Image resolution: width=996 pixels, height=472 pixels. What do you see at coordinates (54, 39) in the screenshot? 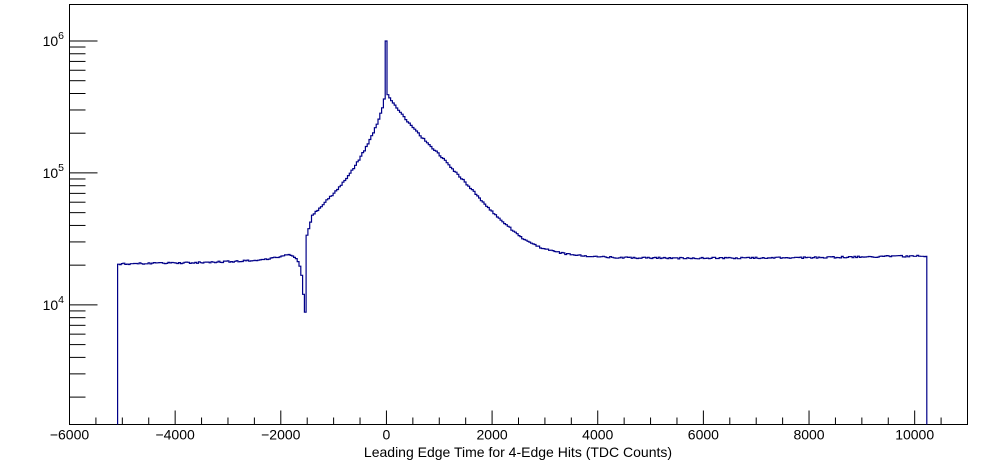
I see `y-tick-label: 10⁶` at bounding box center [54, 39].